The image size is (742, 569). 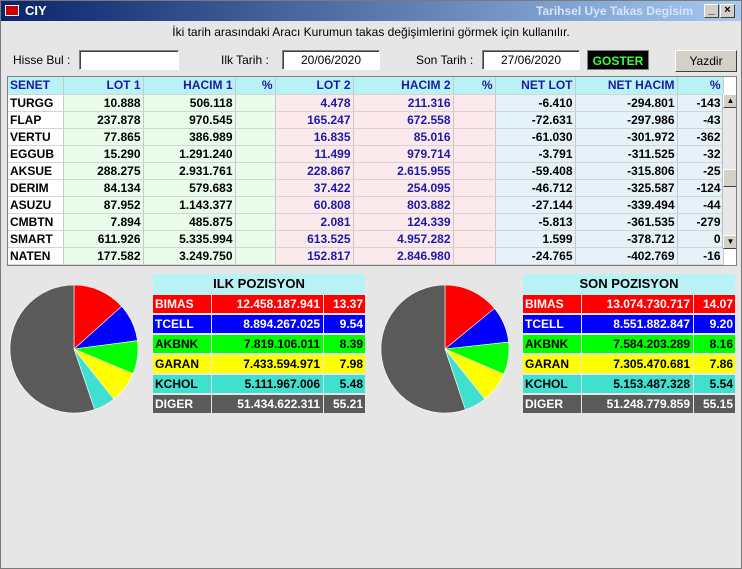 I want to click on position-value: 51.248.779.859, so click(x=637, y=404).